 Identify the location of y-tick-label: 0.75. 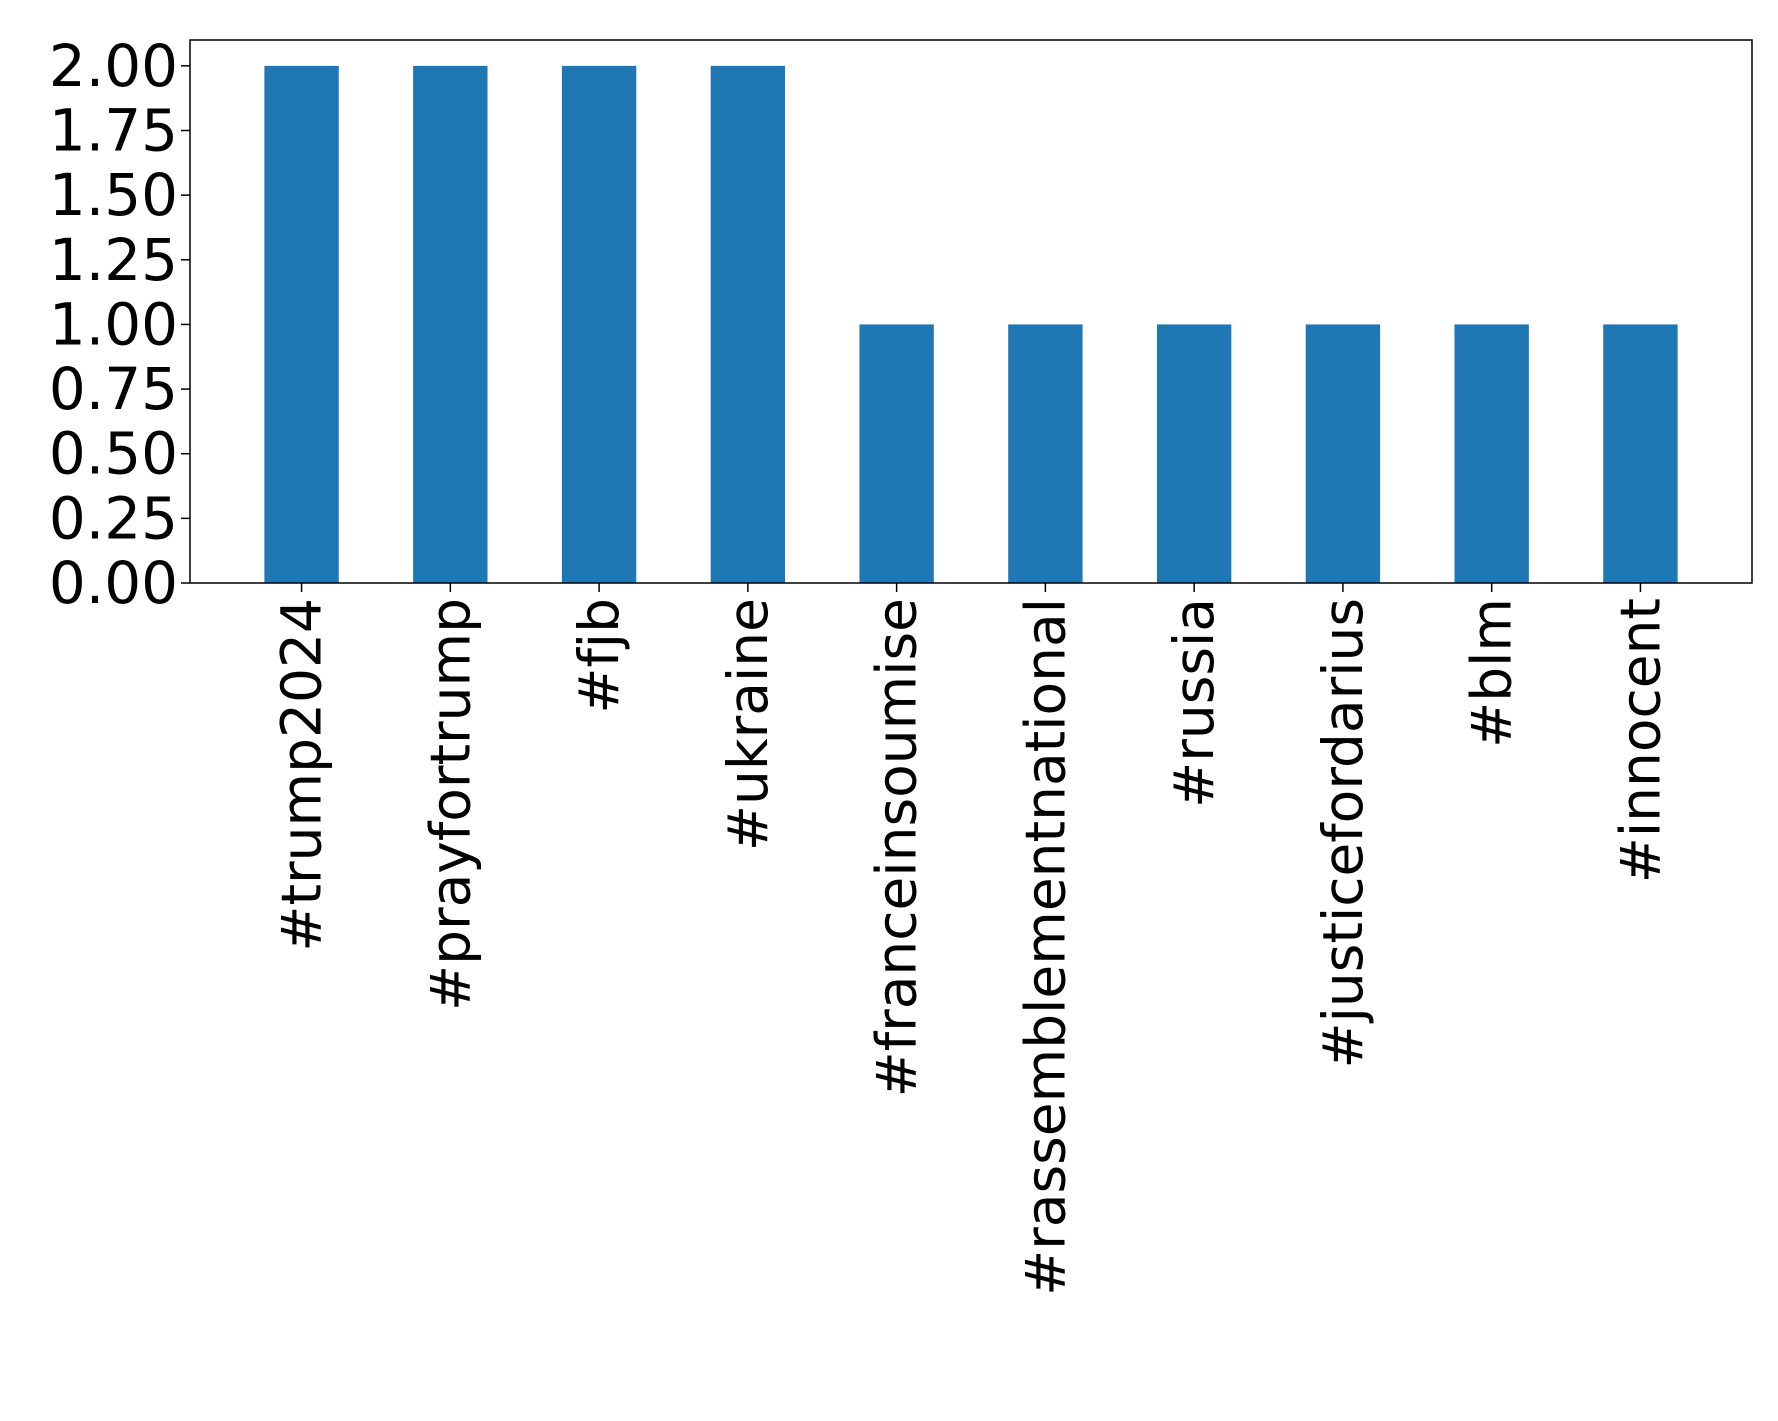
(113, 389).